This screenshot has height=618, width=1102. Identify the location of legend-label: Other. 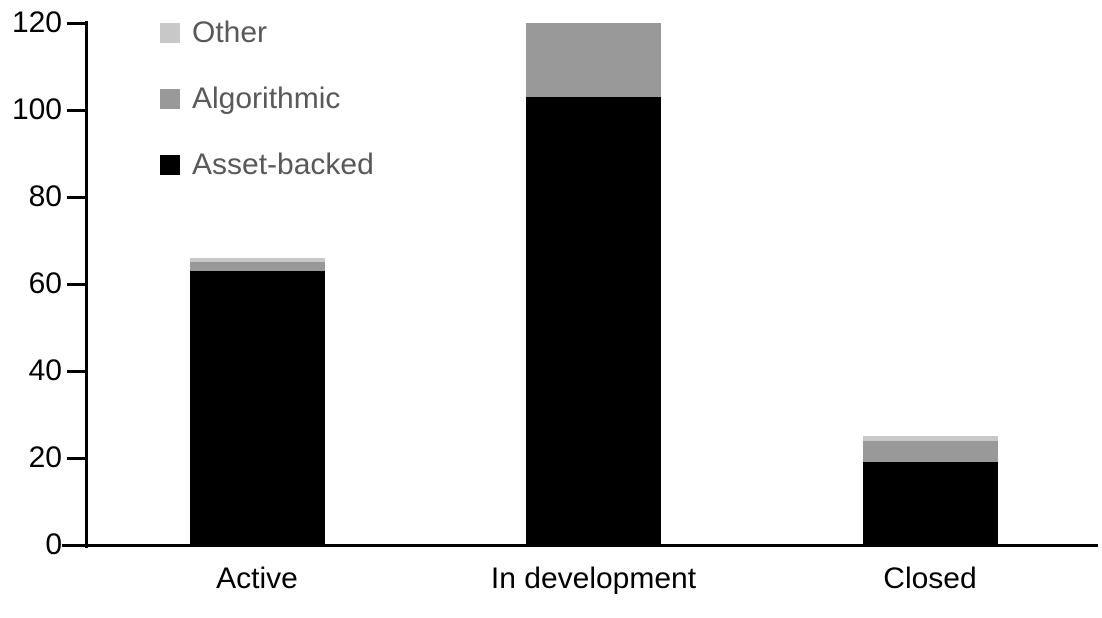
(230, 32).